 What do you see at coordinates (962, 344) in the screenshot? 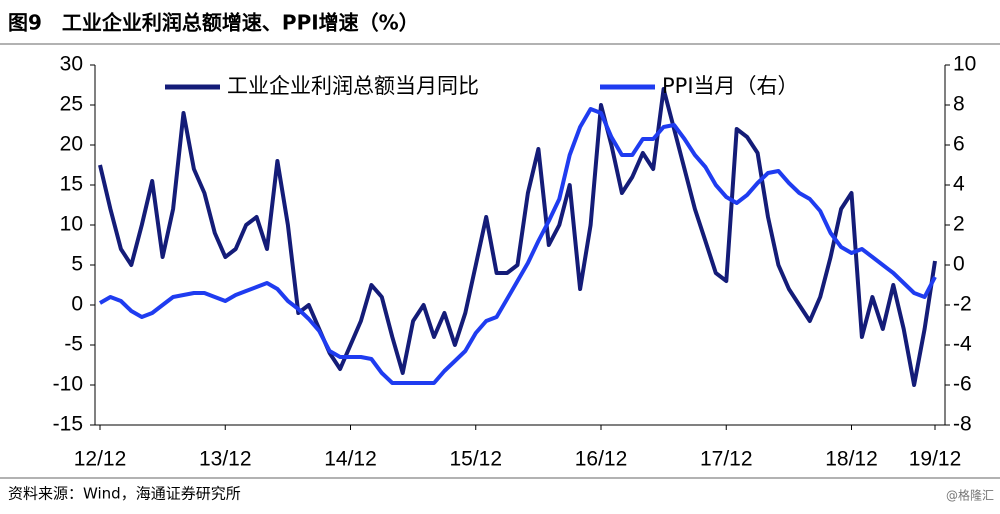
I see `y2-tick-label: -4` at bounding box center [962, 344].